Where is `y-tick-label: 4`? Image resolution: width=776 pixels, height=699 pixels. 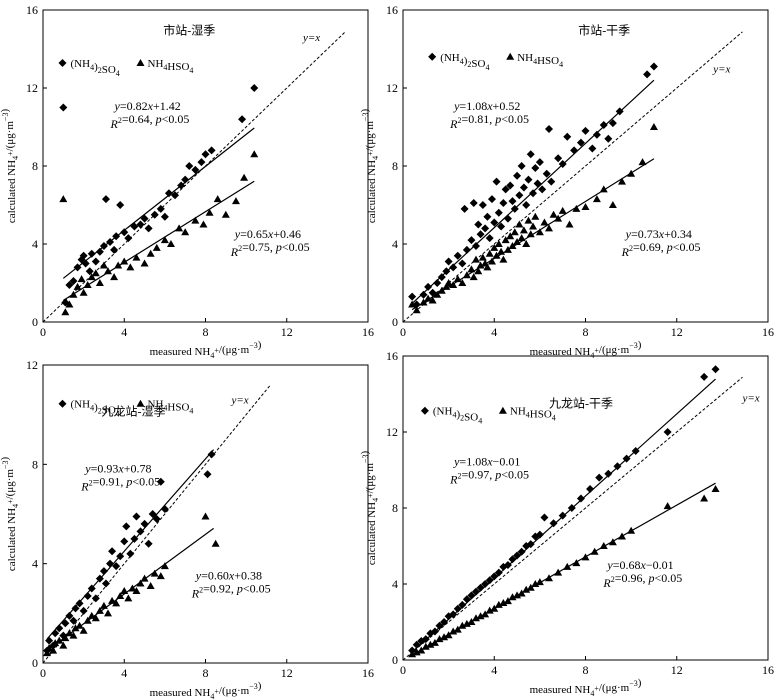 y-tick-label: 4 is located at coordinates (395, 244).